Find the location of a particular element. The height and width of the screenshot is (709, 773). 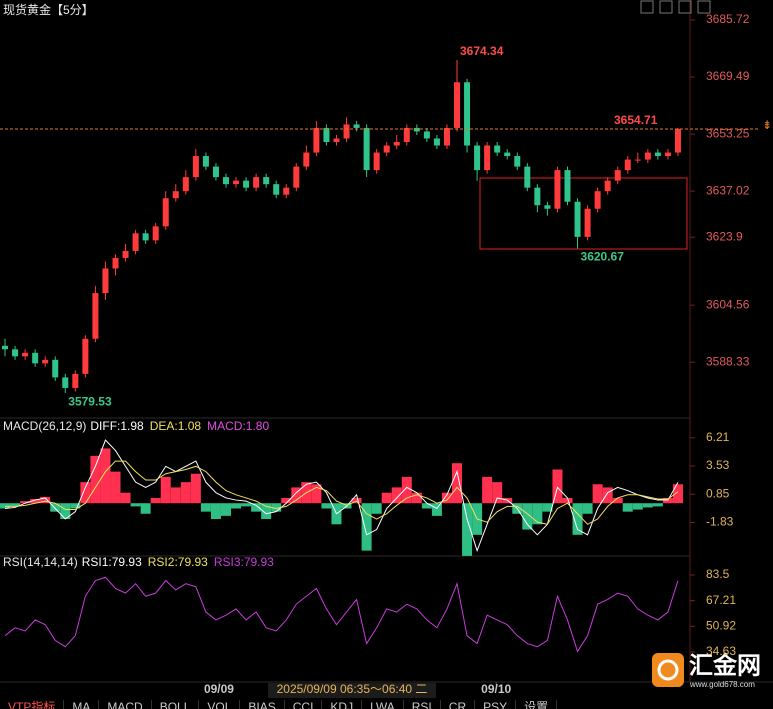

tab: LWA is located at coordinates (383, 704).